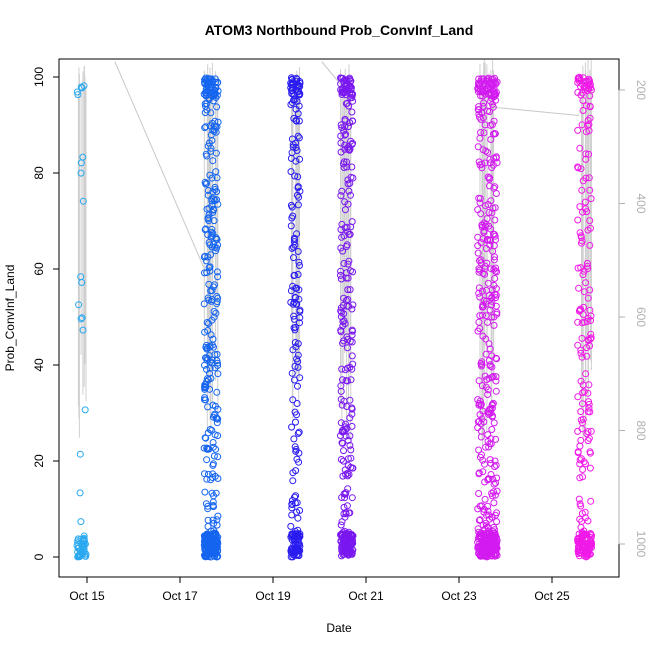  Describe the element at coordinates (39, 269) in the screenshot. I see `y-tick-label: 60` at that location.